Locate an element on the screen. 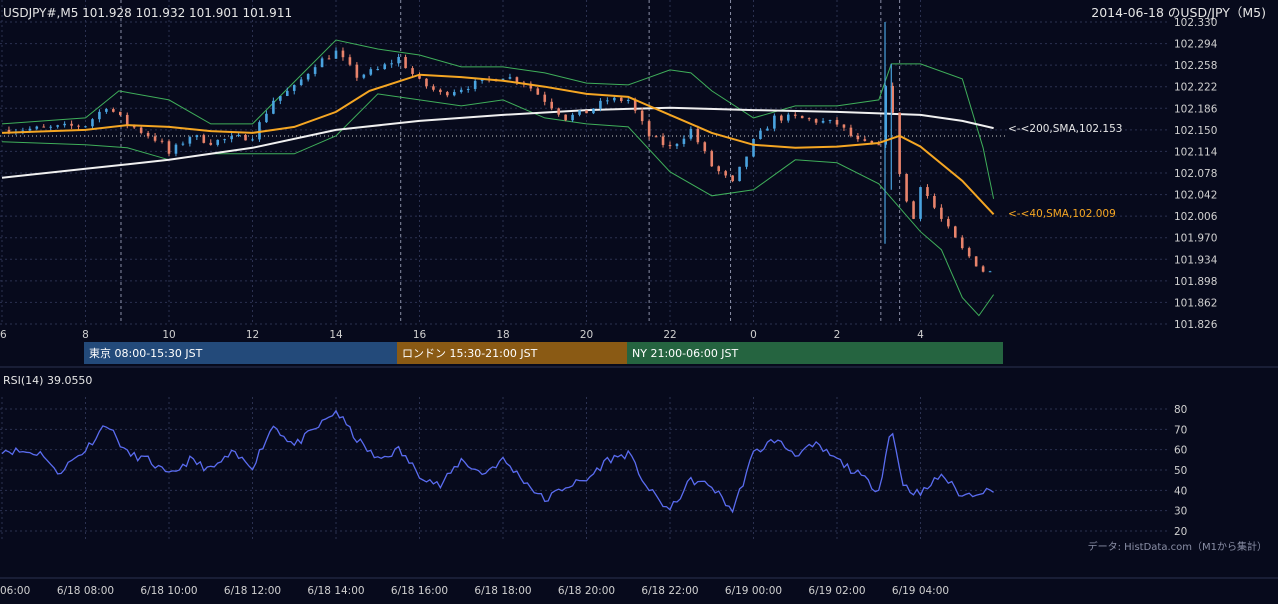 The width and height of the screenshot is (1278, 604). rsi-tick-label: 50 is located at coordinates (1180, 471).